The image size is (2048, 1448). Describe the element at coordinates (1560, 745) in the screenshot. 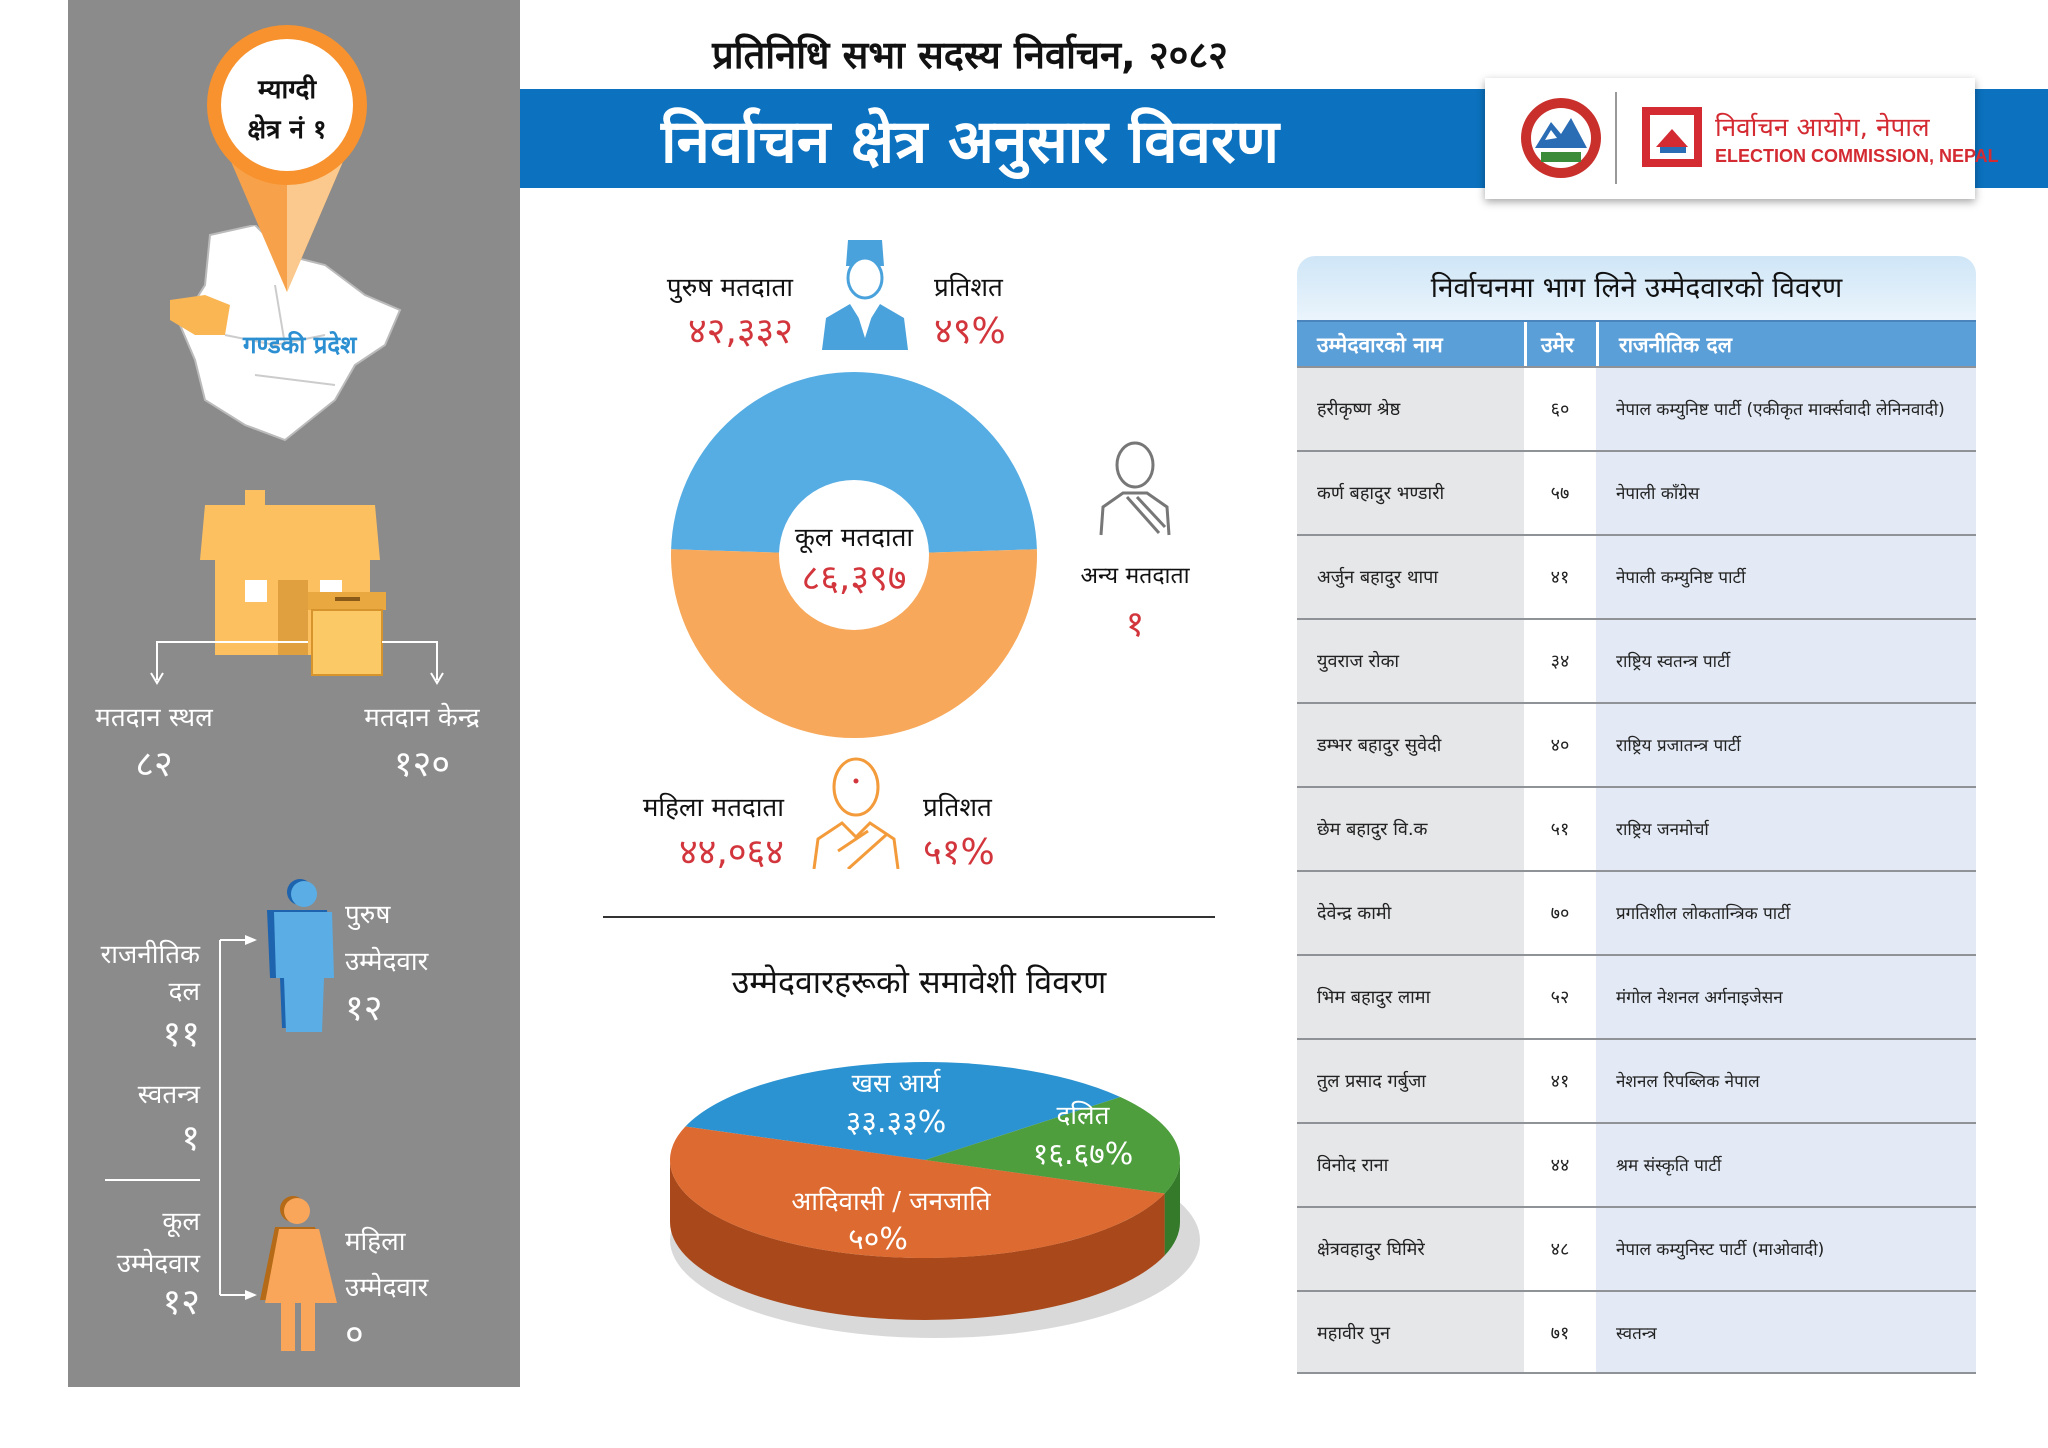

I see `candidate-age: ४०` at that location.